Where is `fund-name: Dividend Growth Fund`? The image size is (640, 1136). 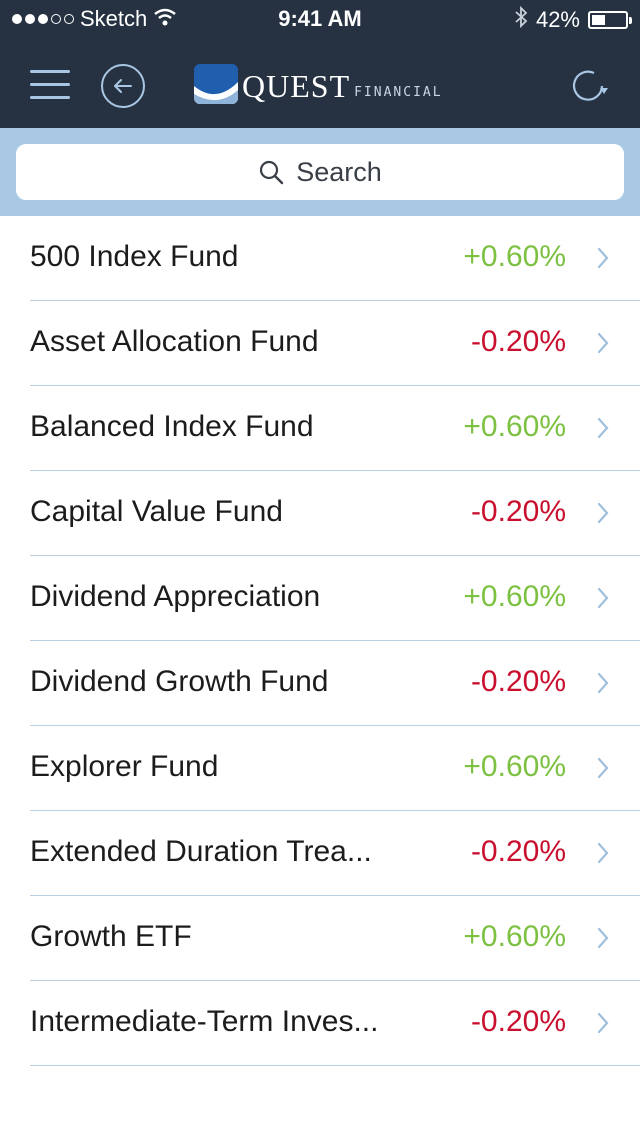 fund-name: Dividend Growth Fund is located at coordinates (179, 681).